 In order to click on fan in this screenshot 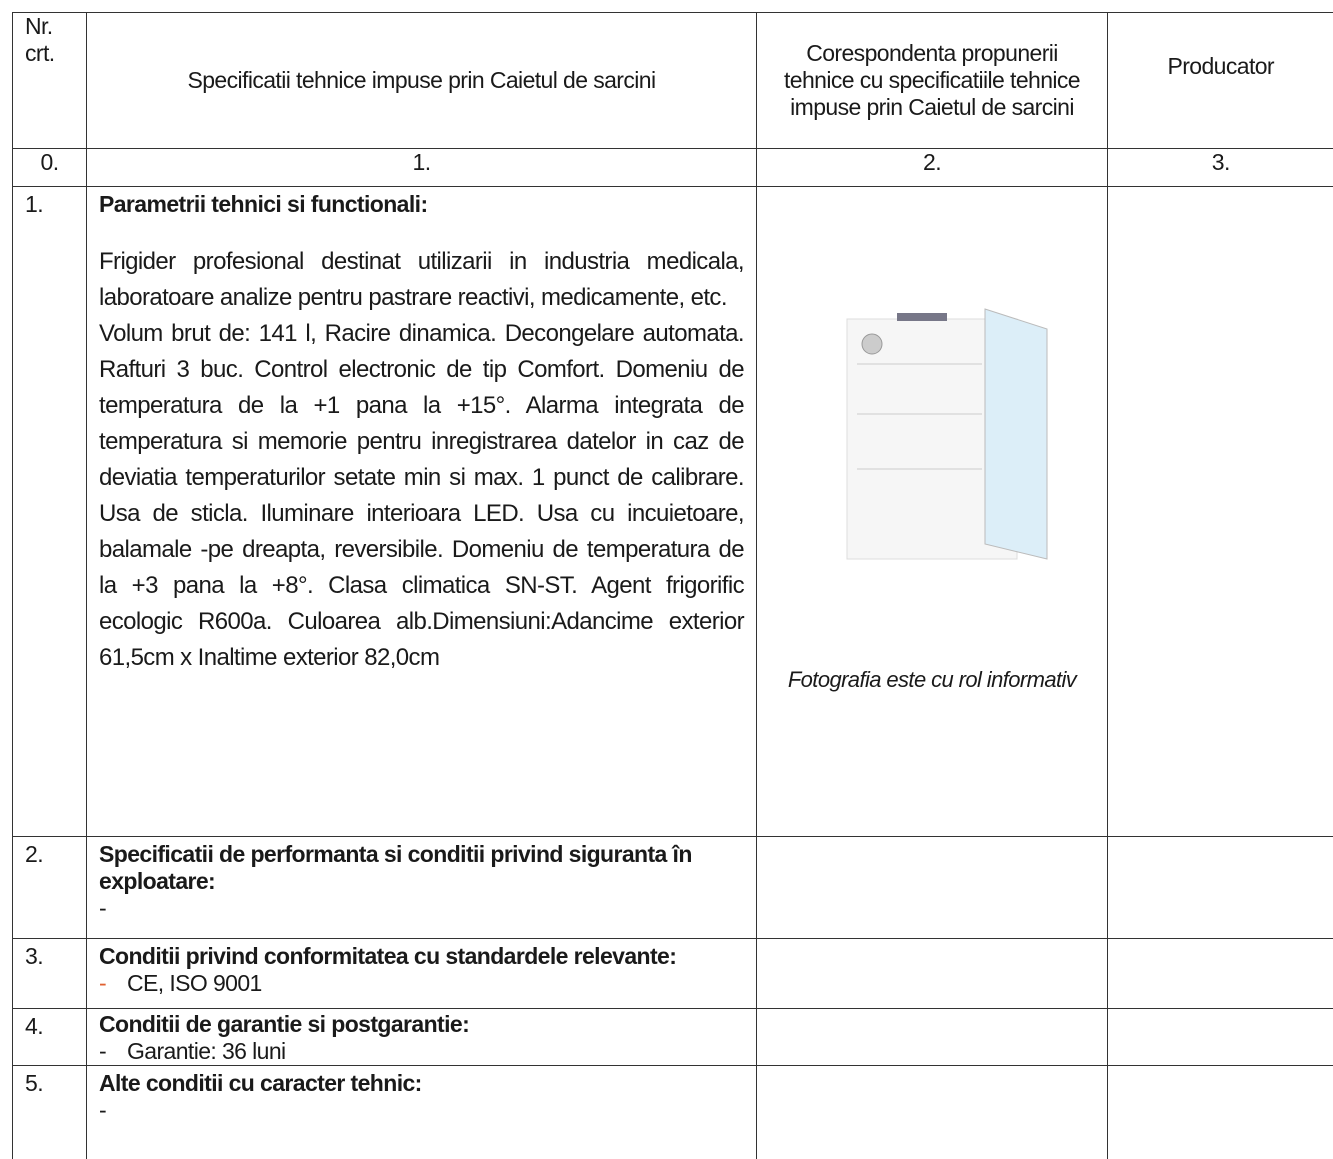, I will do `click(872, 344)`.